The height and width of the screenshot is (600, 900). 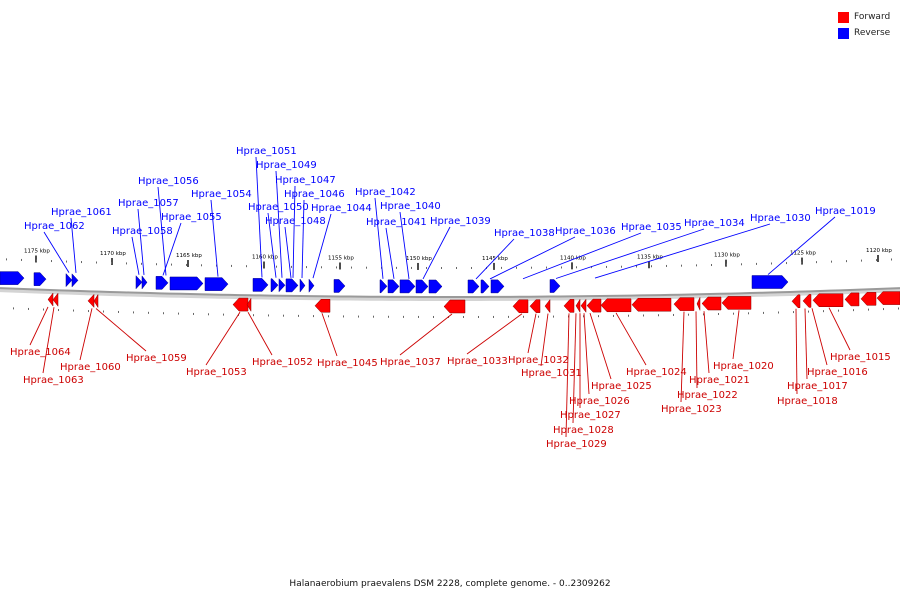 I want to click on forward-gene-label: Hprae_1026, so click(x=599, y=401).